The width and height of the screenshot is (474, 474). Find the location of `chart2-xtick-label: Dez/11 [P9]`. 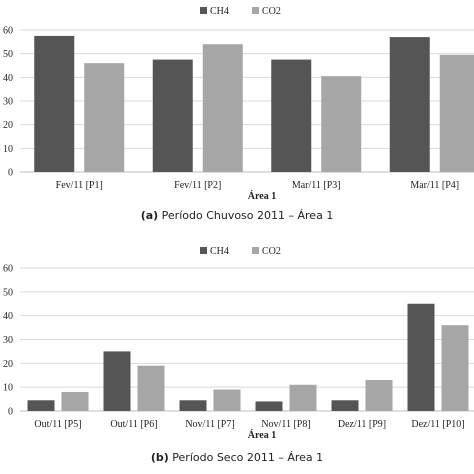

chart2-xtick-label: Dez/11 [P9] is located at coordinates (362, 424).